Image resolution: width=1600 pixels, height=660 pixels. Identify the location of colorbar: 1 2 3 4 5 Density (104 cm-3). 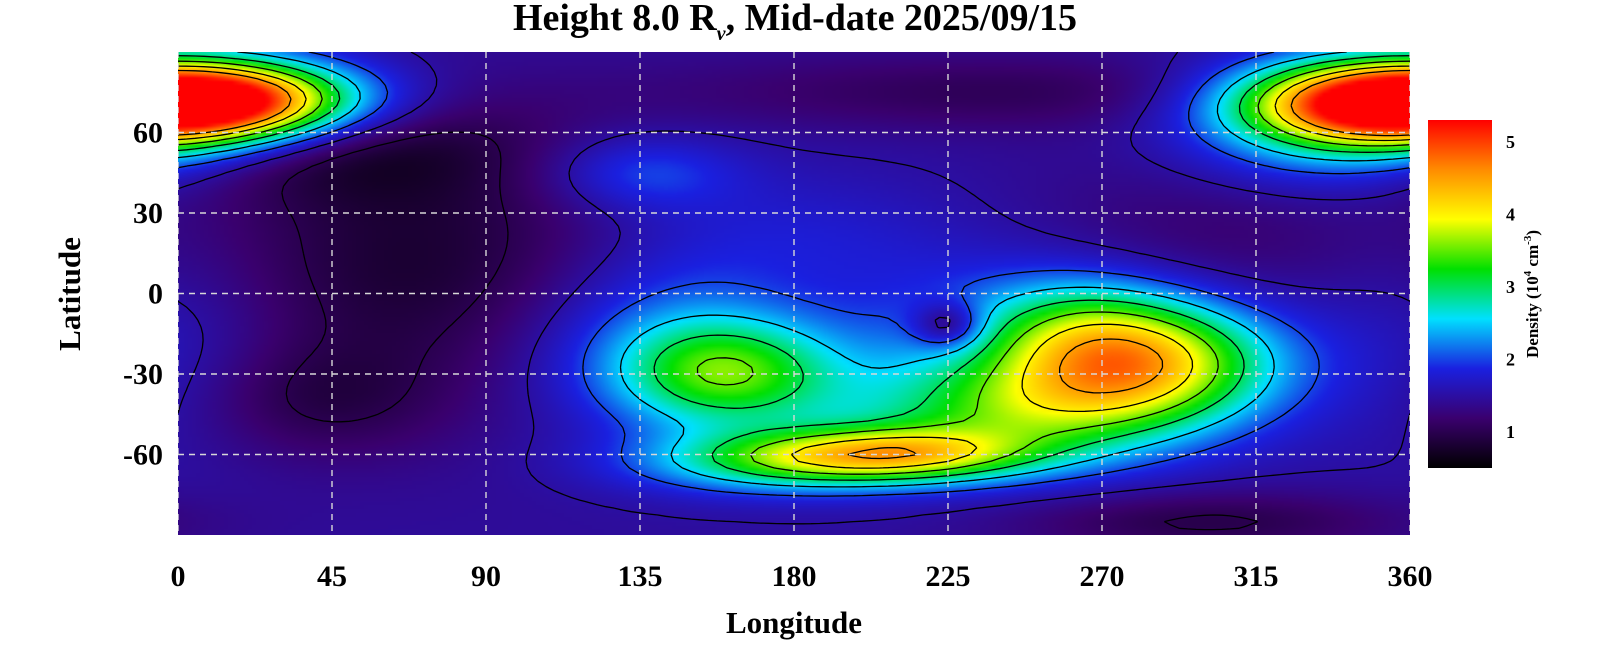
(1485, 294).